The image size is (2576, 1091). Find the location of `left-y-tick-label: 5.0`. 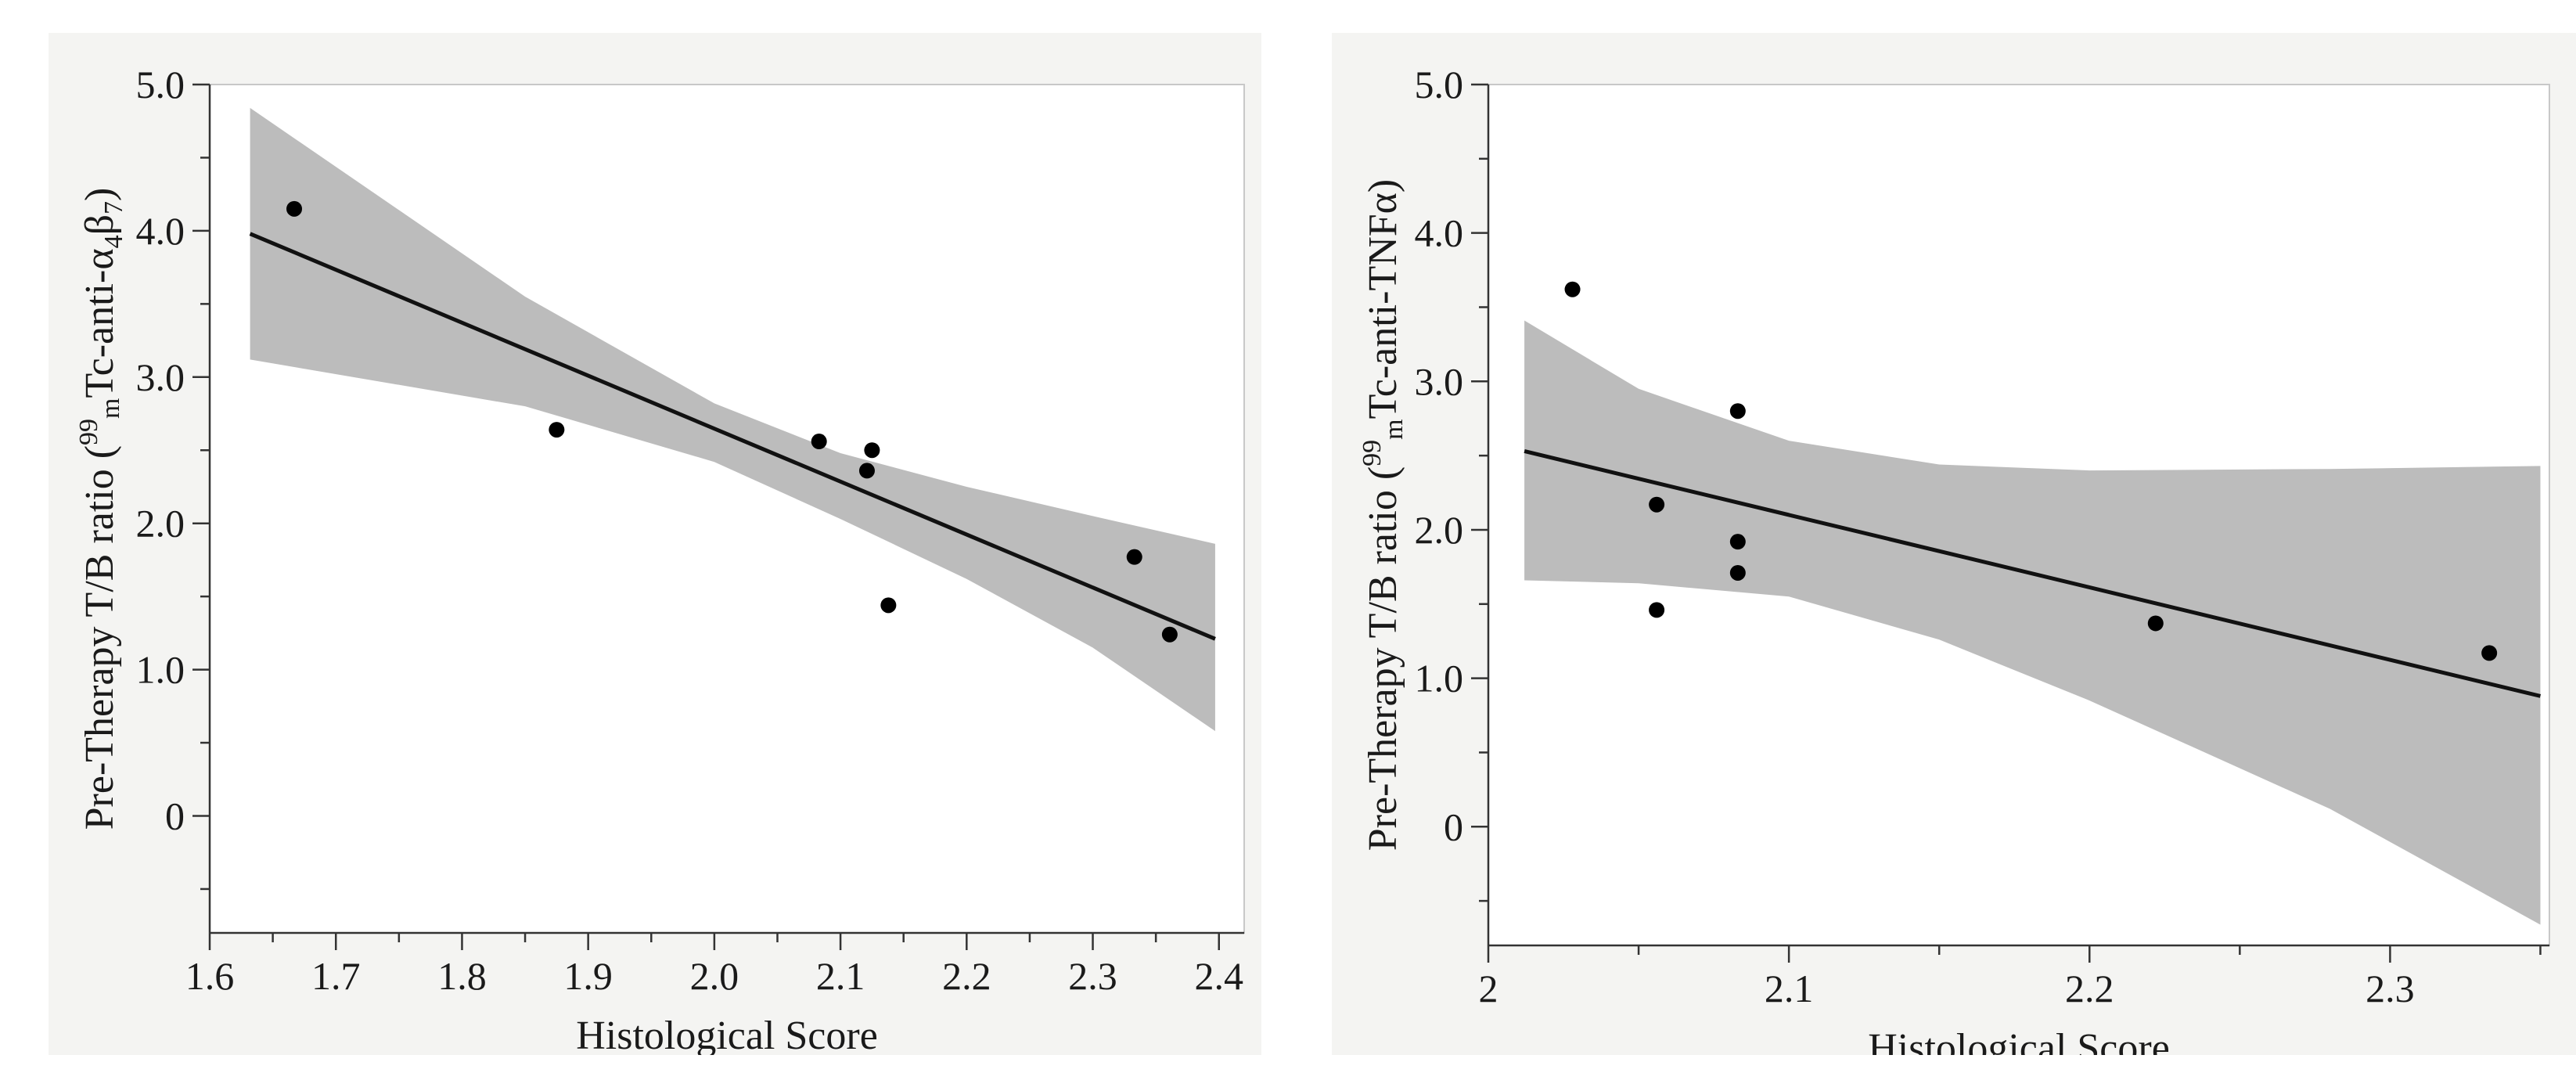

left-y-tick-label: 5.0 is located at coordinates (161, 84).